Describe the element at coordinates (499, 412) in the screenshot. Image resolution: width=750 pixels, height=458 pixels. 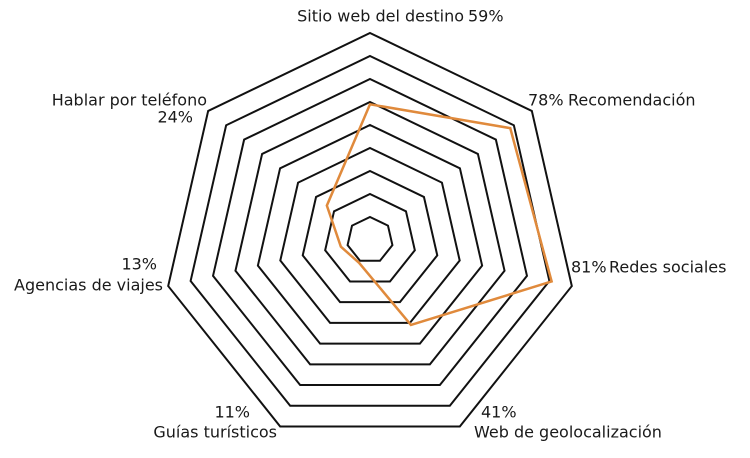
I see `value-label: 41%` at that location.